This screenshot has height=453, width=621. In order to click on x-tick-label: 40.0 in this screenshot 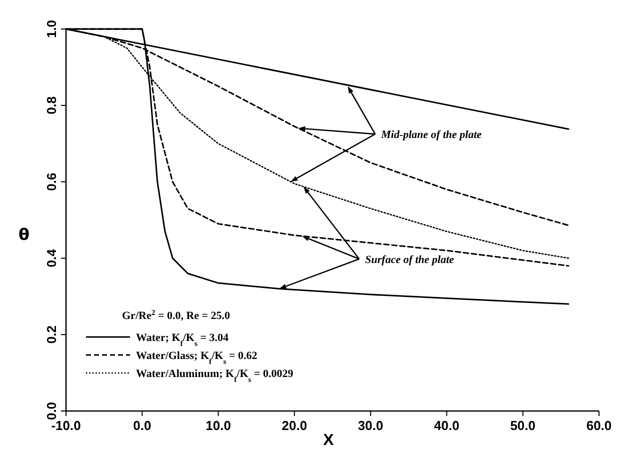, I will do `click(447, 425)`.